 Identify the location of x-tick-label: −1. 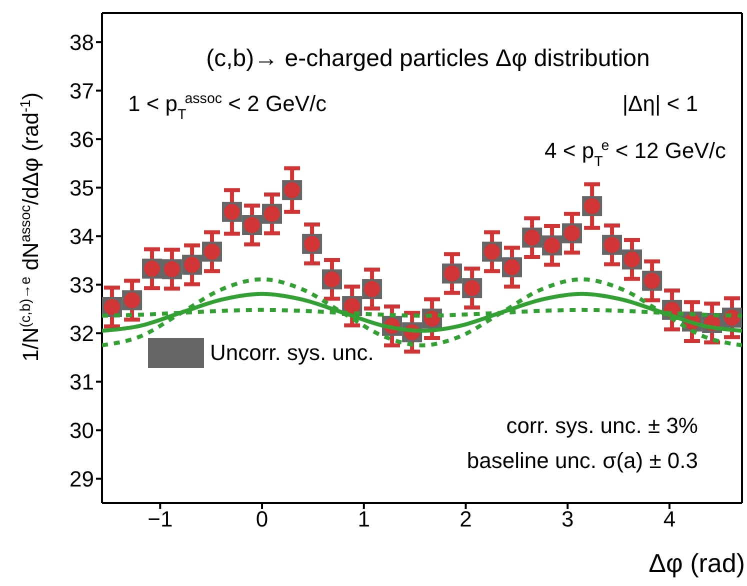
(160, 519).